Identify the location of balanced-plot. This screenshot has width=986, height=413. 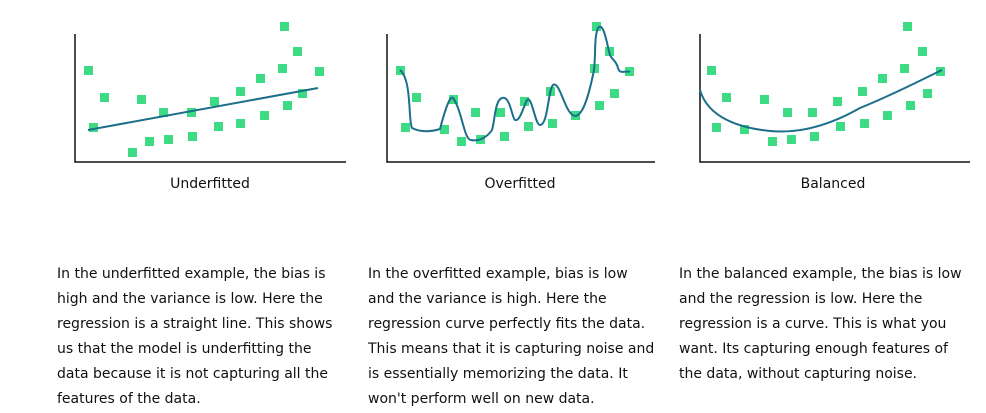
(834, 92).